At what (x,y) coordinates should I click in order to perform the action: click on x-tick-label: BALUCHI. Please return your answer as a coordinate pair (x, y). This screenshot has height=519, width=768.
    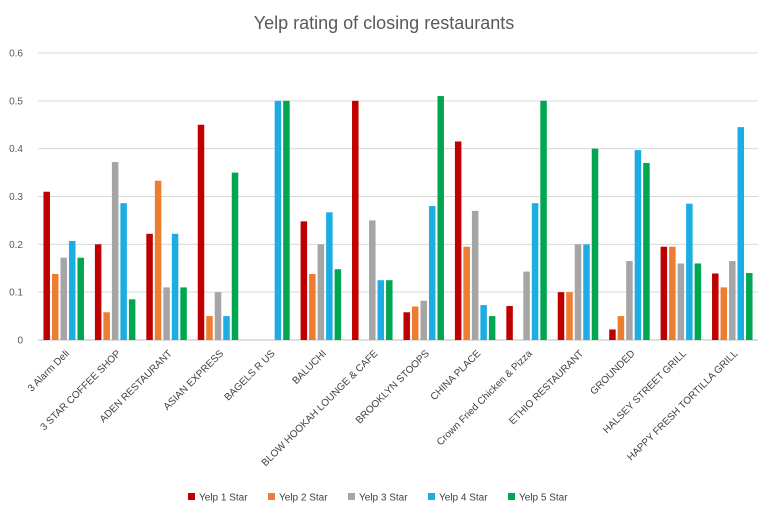
    Looking at the image, I should click on (310, 367).